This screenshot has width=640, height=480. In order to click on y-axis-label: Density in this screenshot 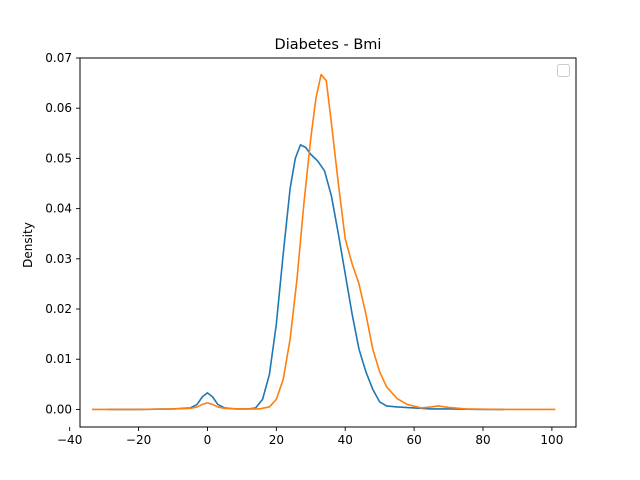, I will do `click(28, 245)`.